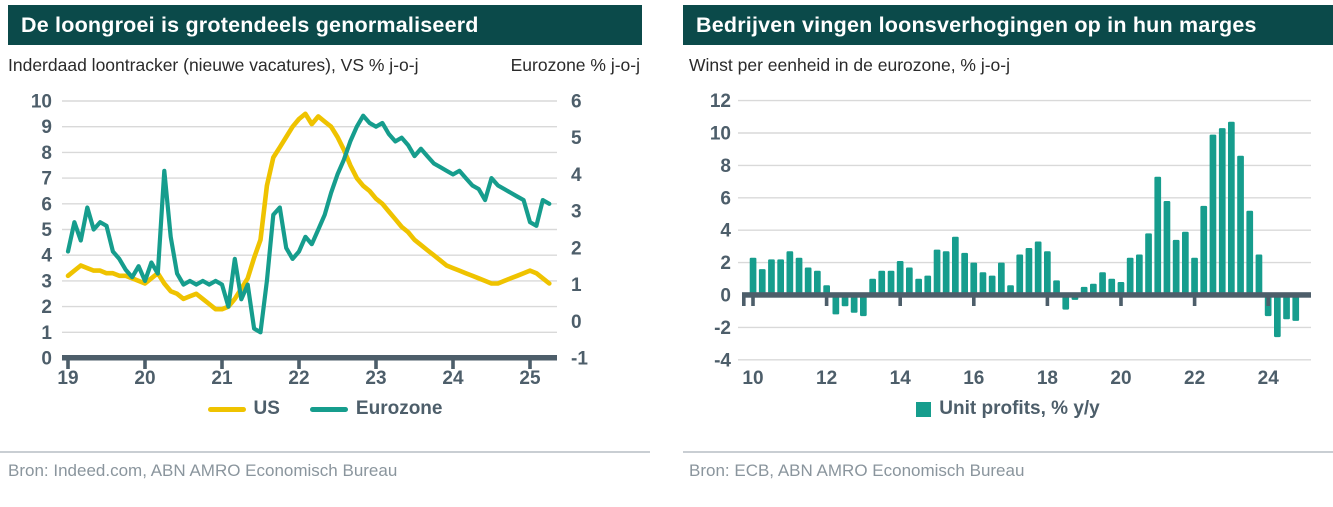 This screenshot has width=1333, height=507. I want to click on series-us, so click(308, 211).